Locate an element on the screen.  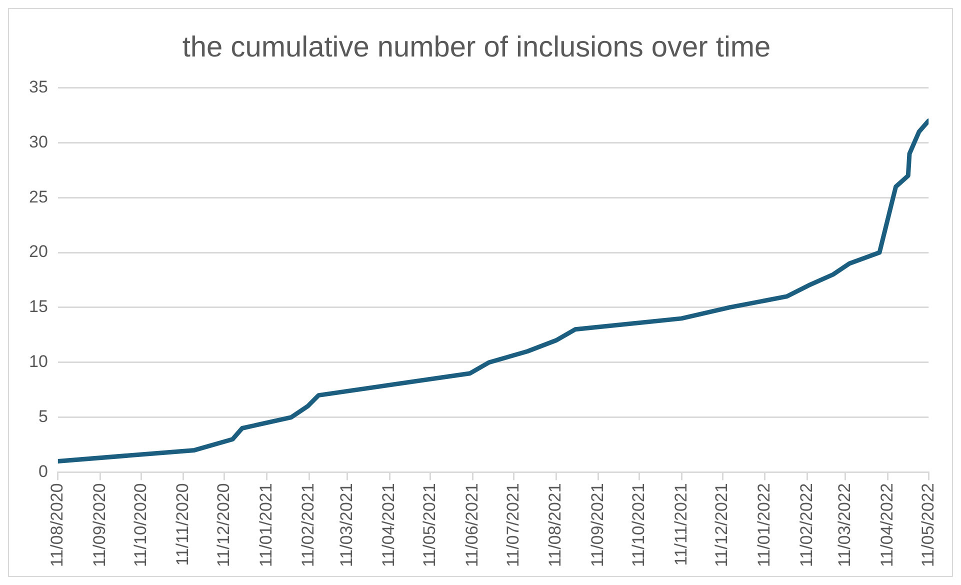
x-tick-label: 11/11/2021 is located at coordinates (680, 524).